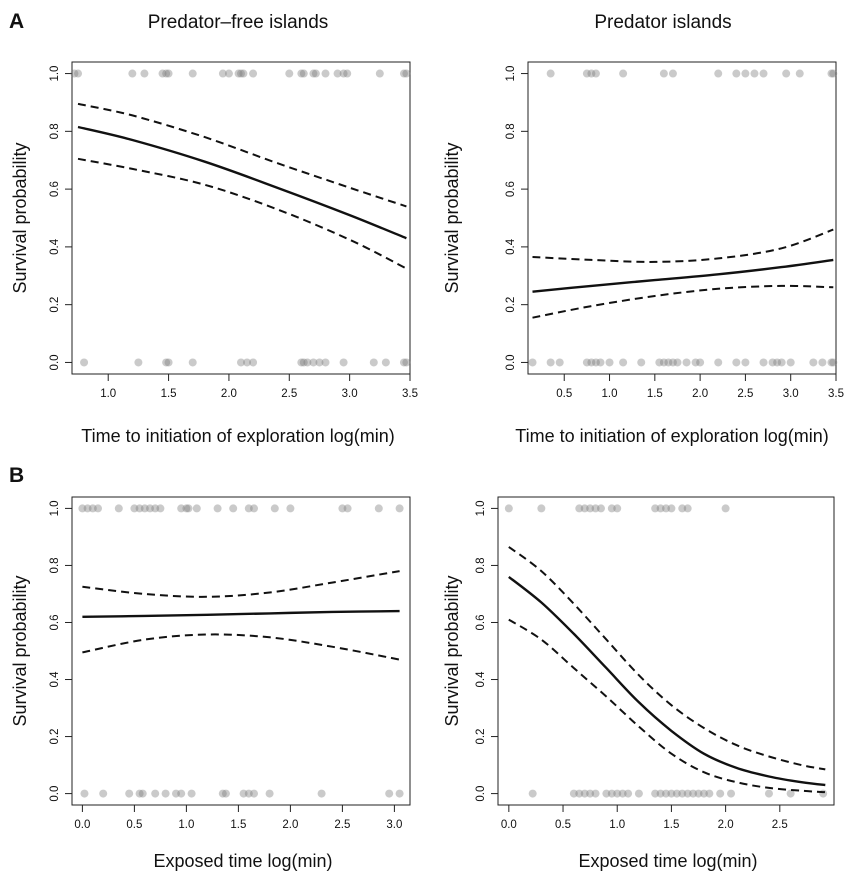 Image resolution: width=863 pixels, height=874 pixels. Describe the element at coordinates (134, 825) in the screenshot. I see `x-tick-label: 0.5` at that location.